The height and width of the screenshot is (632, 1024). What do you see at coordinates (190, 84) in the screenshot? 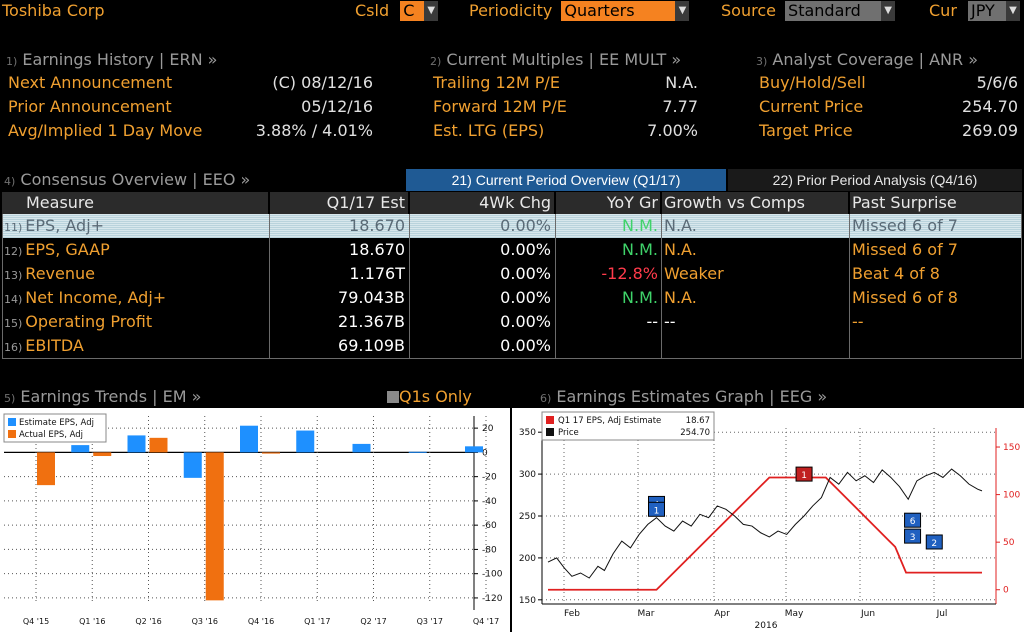
I see `earnings-history-row: Next Announcement (C) 08/12/16` at bounding box center [190, 84].